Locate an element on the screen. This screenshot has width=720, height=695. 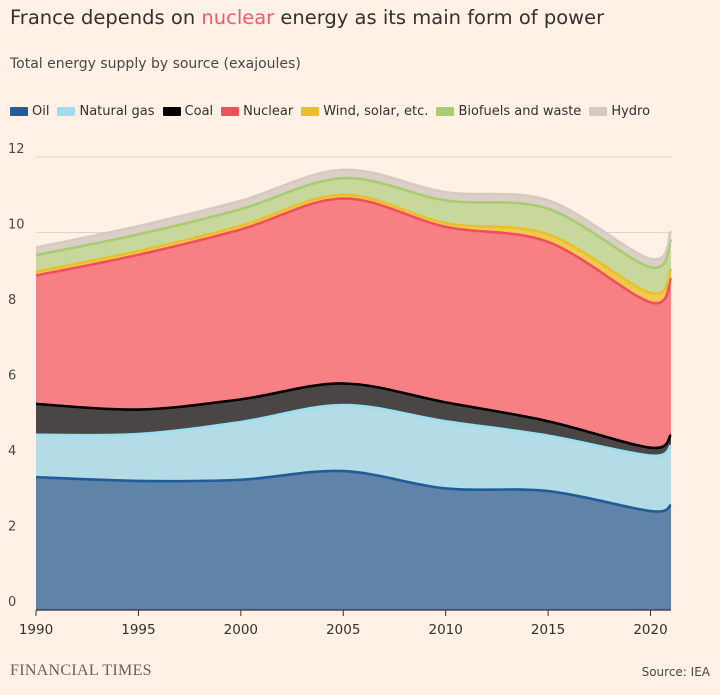
ft-logo: FINANCIAL TIMES is located at coordinates (81, 670).